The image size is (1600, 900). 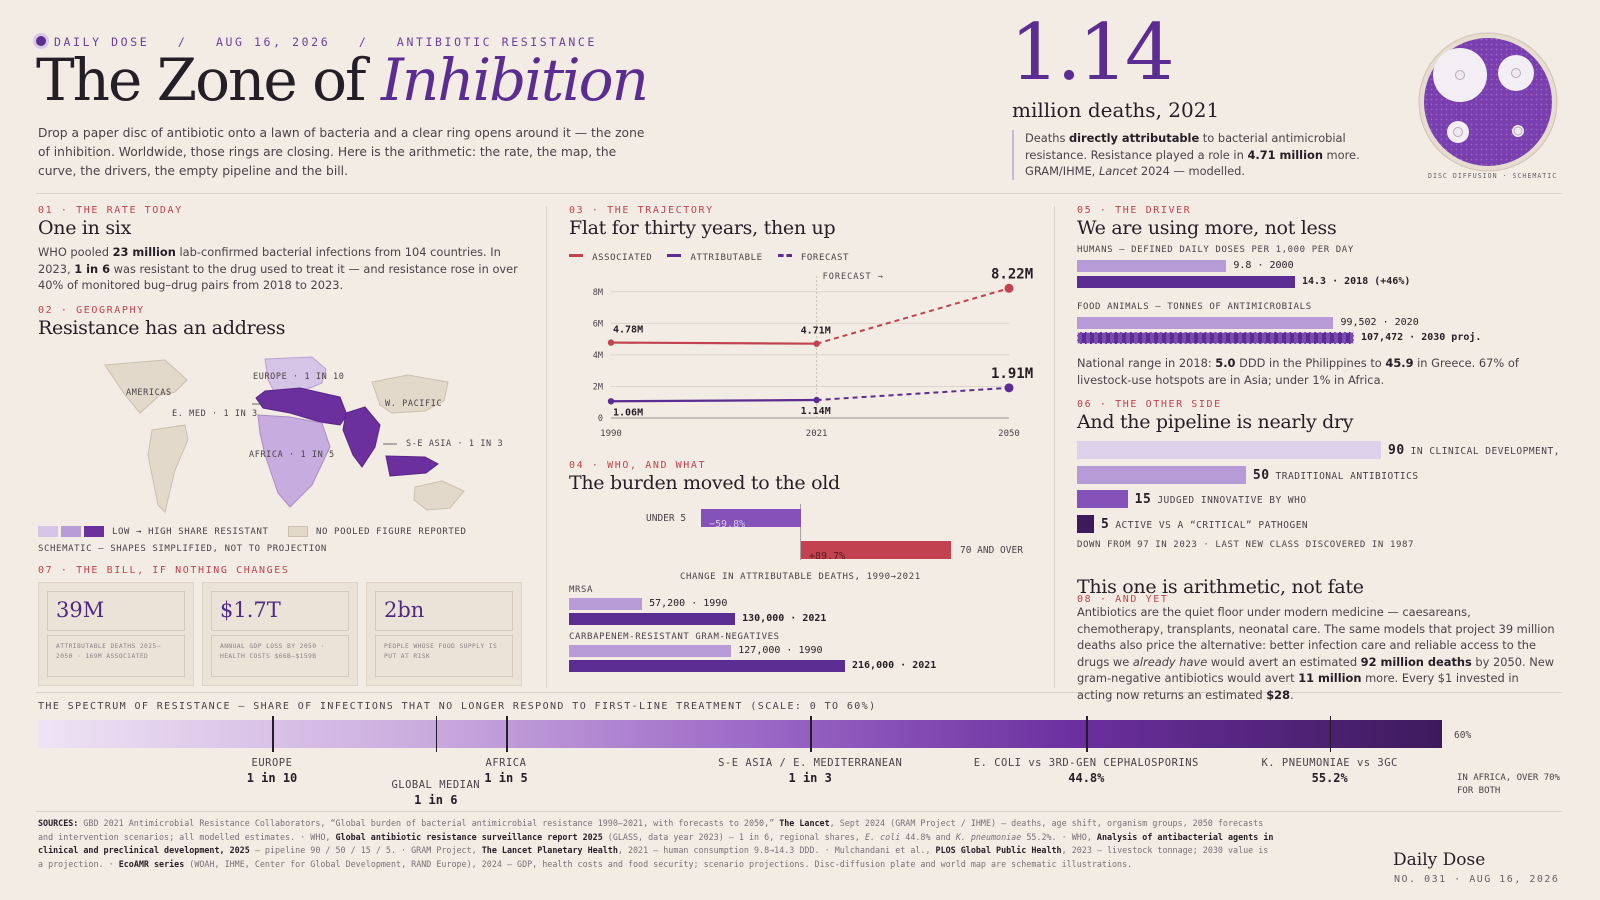 What do you see at coordinates (1207, 228) in the screenshot?
I see `section-title: We are using more, not less` at bounding box center [1207, 228].